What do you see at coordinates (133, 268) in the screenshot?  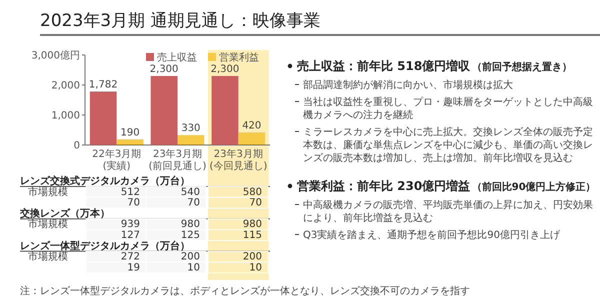 I see `data-label: 19` at bounding box center [133, 268].